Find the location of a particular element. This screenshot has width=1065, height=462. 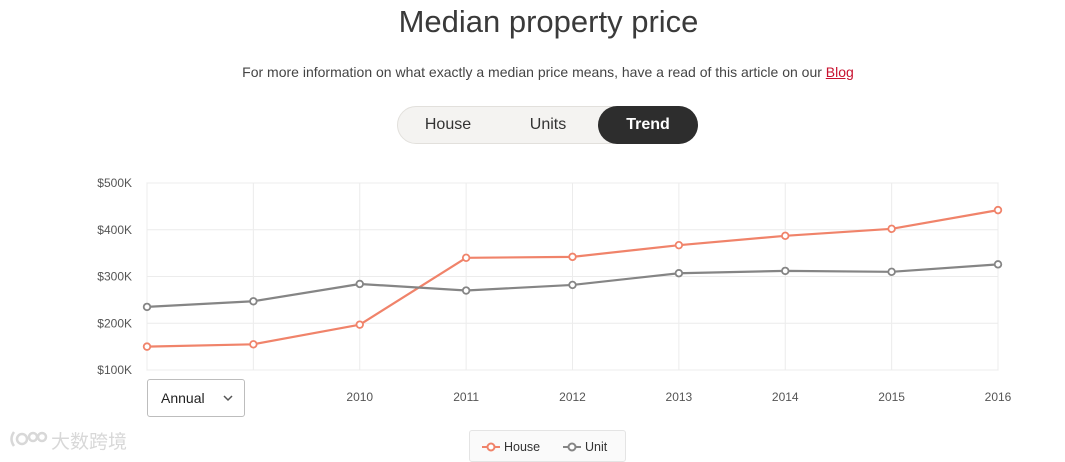

x-tick-label: 2015 is located at coordinates (891, 397).